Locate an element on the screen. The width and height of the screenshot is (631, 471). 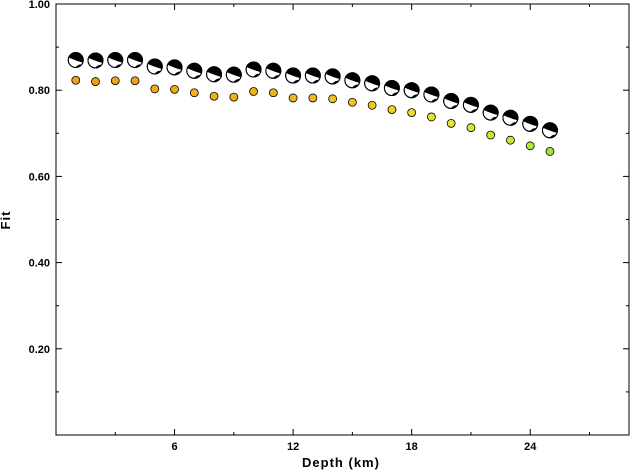
y-tick-label: 1.00 is located at coordinates (39, 5).